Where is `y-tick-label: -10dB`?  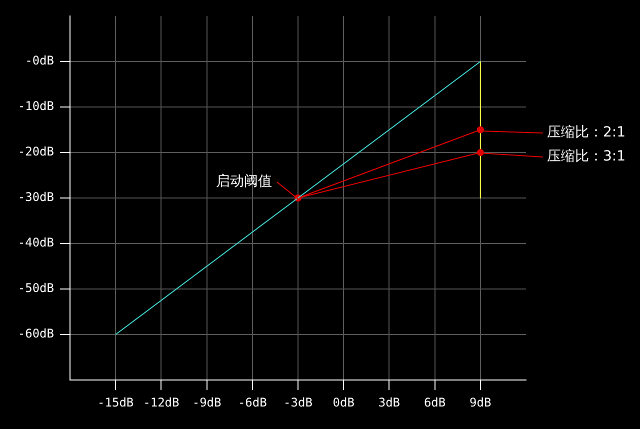 y-tick-label: -10dB is located at coordinates (36, 106).